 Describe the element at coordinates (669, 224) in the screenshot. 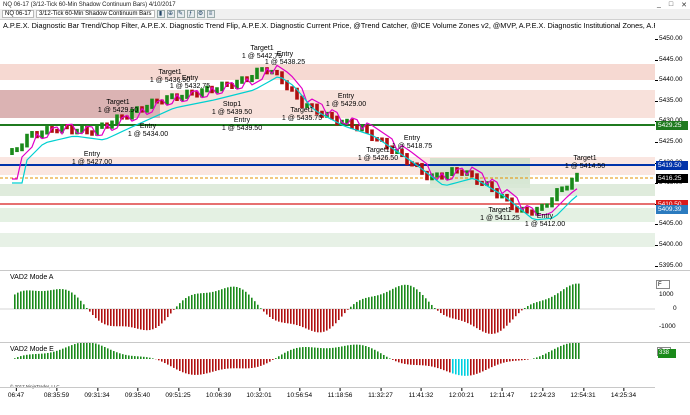

I see `price-tick: 5405.00` at that location.